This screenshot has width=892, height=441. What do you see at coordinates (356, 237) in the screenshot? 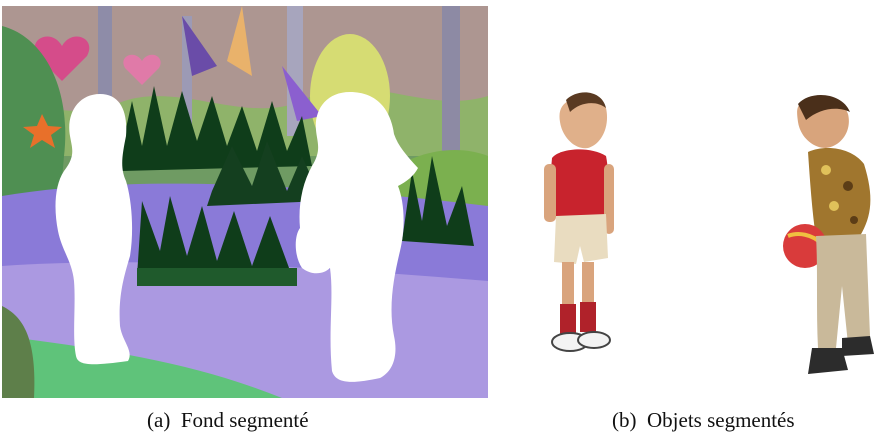
I see `mask-child-right` at bounding box center [356, 237].